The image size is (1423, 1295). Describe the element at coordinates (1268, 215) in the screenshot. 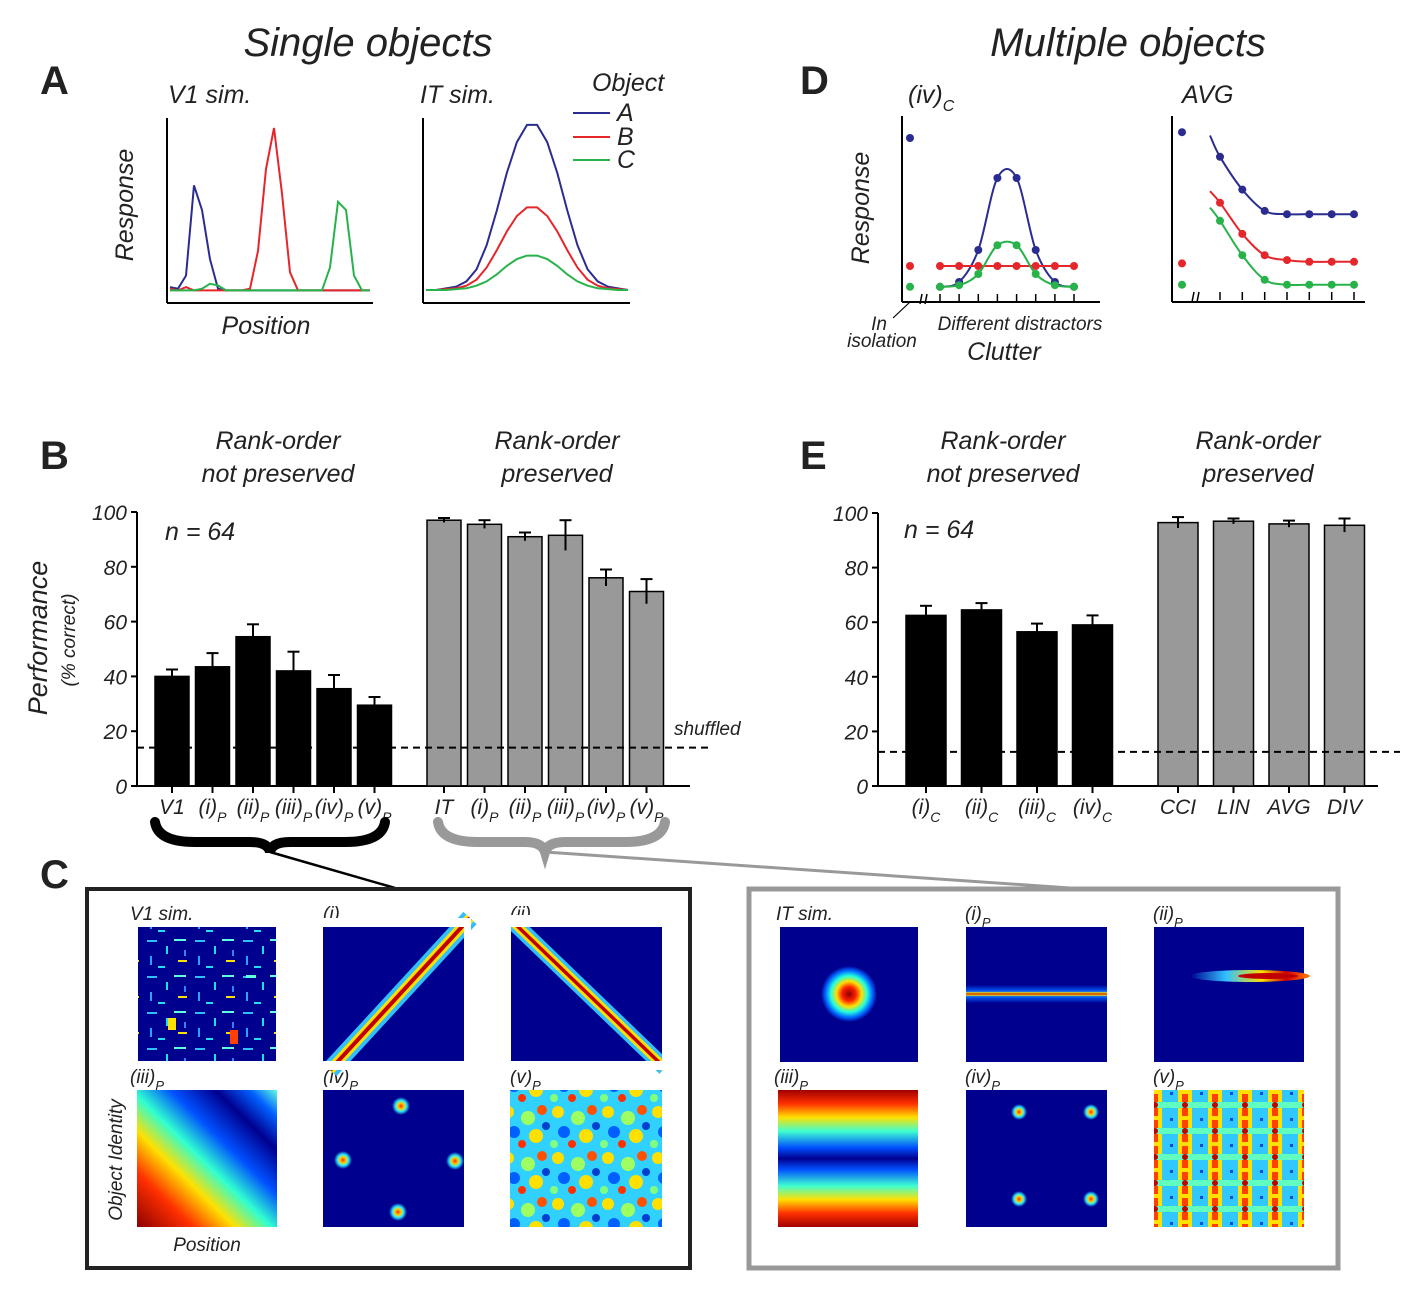

I see `d-avg-plot` at that location.